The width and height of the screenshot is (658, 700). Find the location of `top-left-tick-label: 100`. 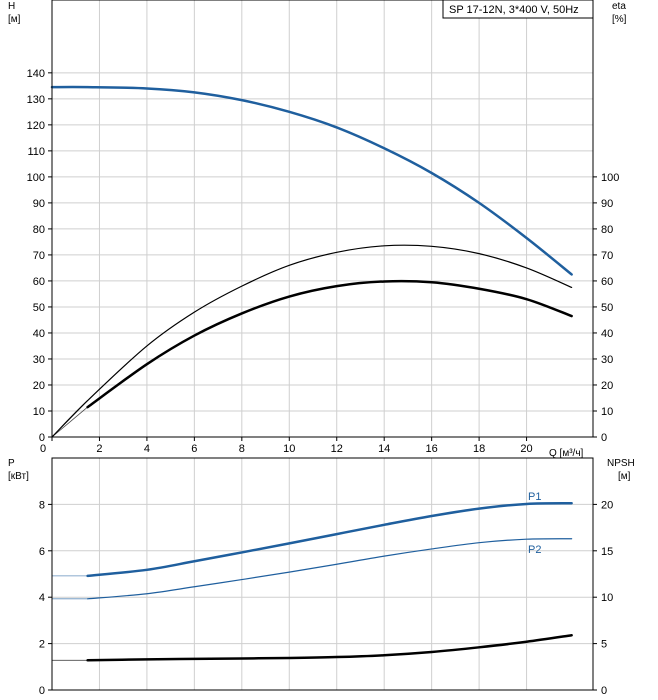

top-left-tick-label: 100 is located at coordinates (36, 178).